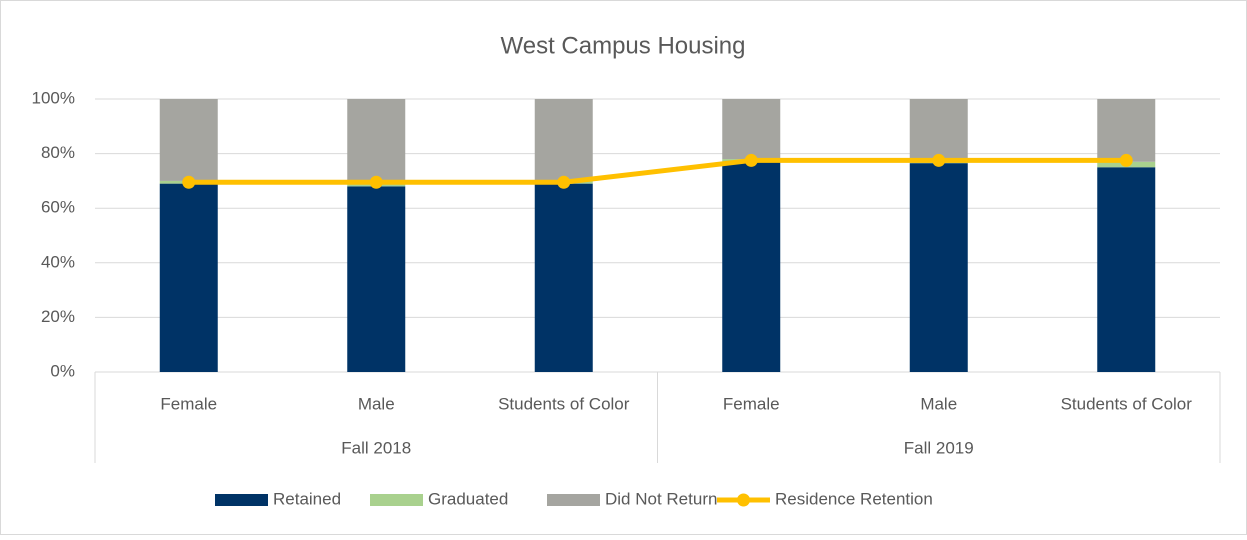  Describe the element at coordinates (376, 447) in the screenshot. I see `group-label: Fall 2018` at that location.